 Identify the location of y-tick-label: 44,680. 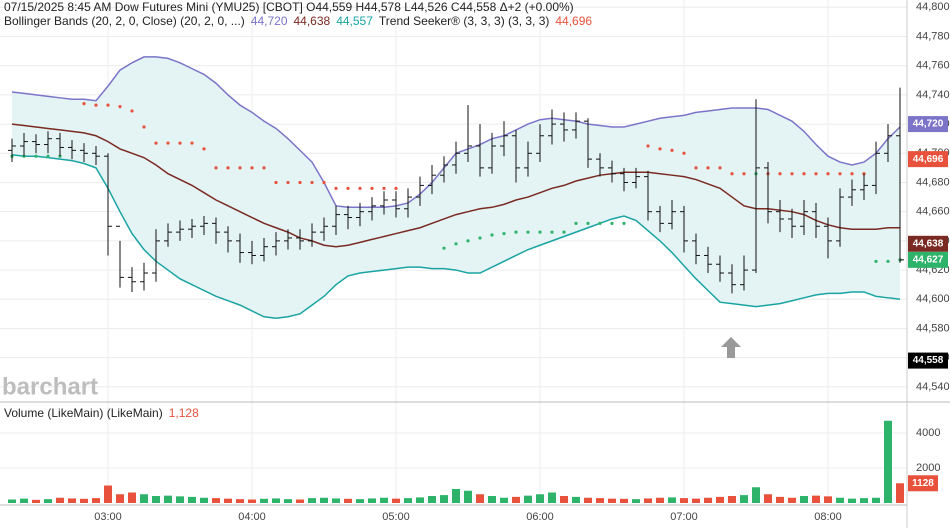
(933, 182).